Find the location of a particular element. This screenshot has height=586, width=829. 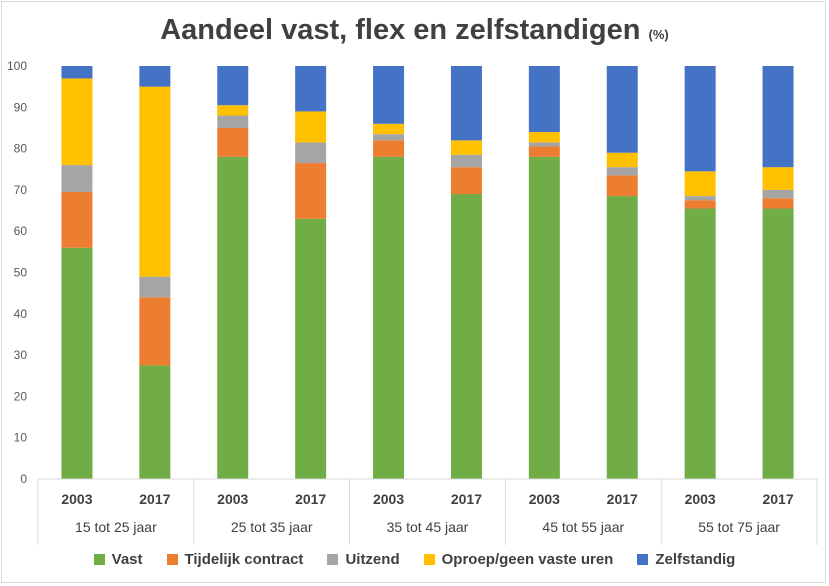

legend-item: Zelfstandig is located at coordinates (686, 559).